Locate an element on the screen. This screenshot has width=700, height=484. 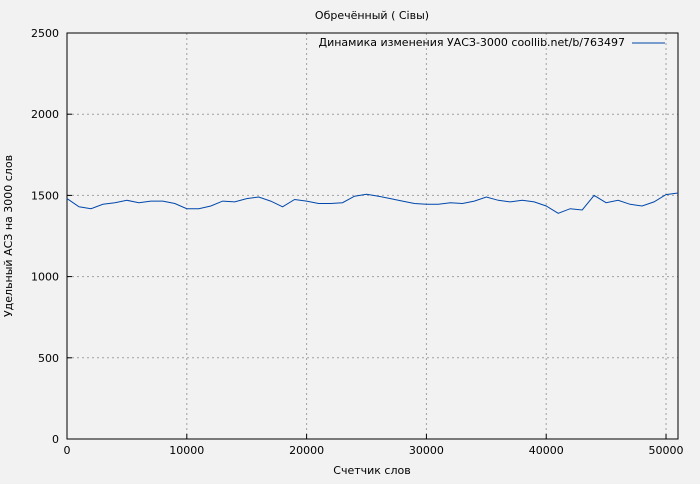
x-tick-label: 20000 is located at coordinates (306, 450).